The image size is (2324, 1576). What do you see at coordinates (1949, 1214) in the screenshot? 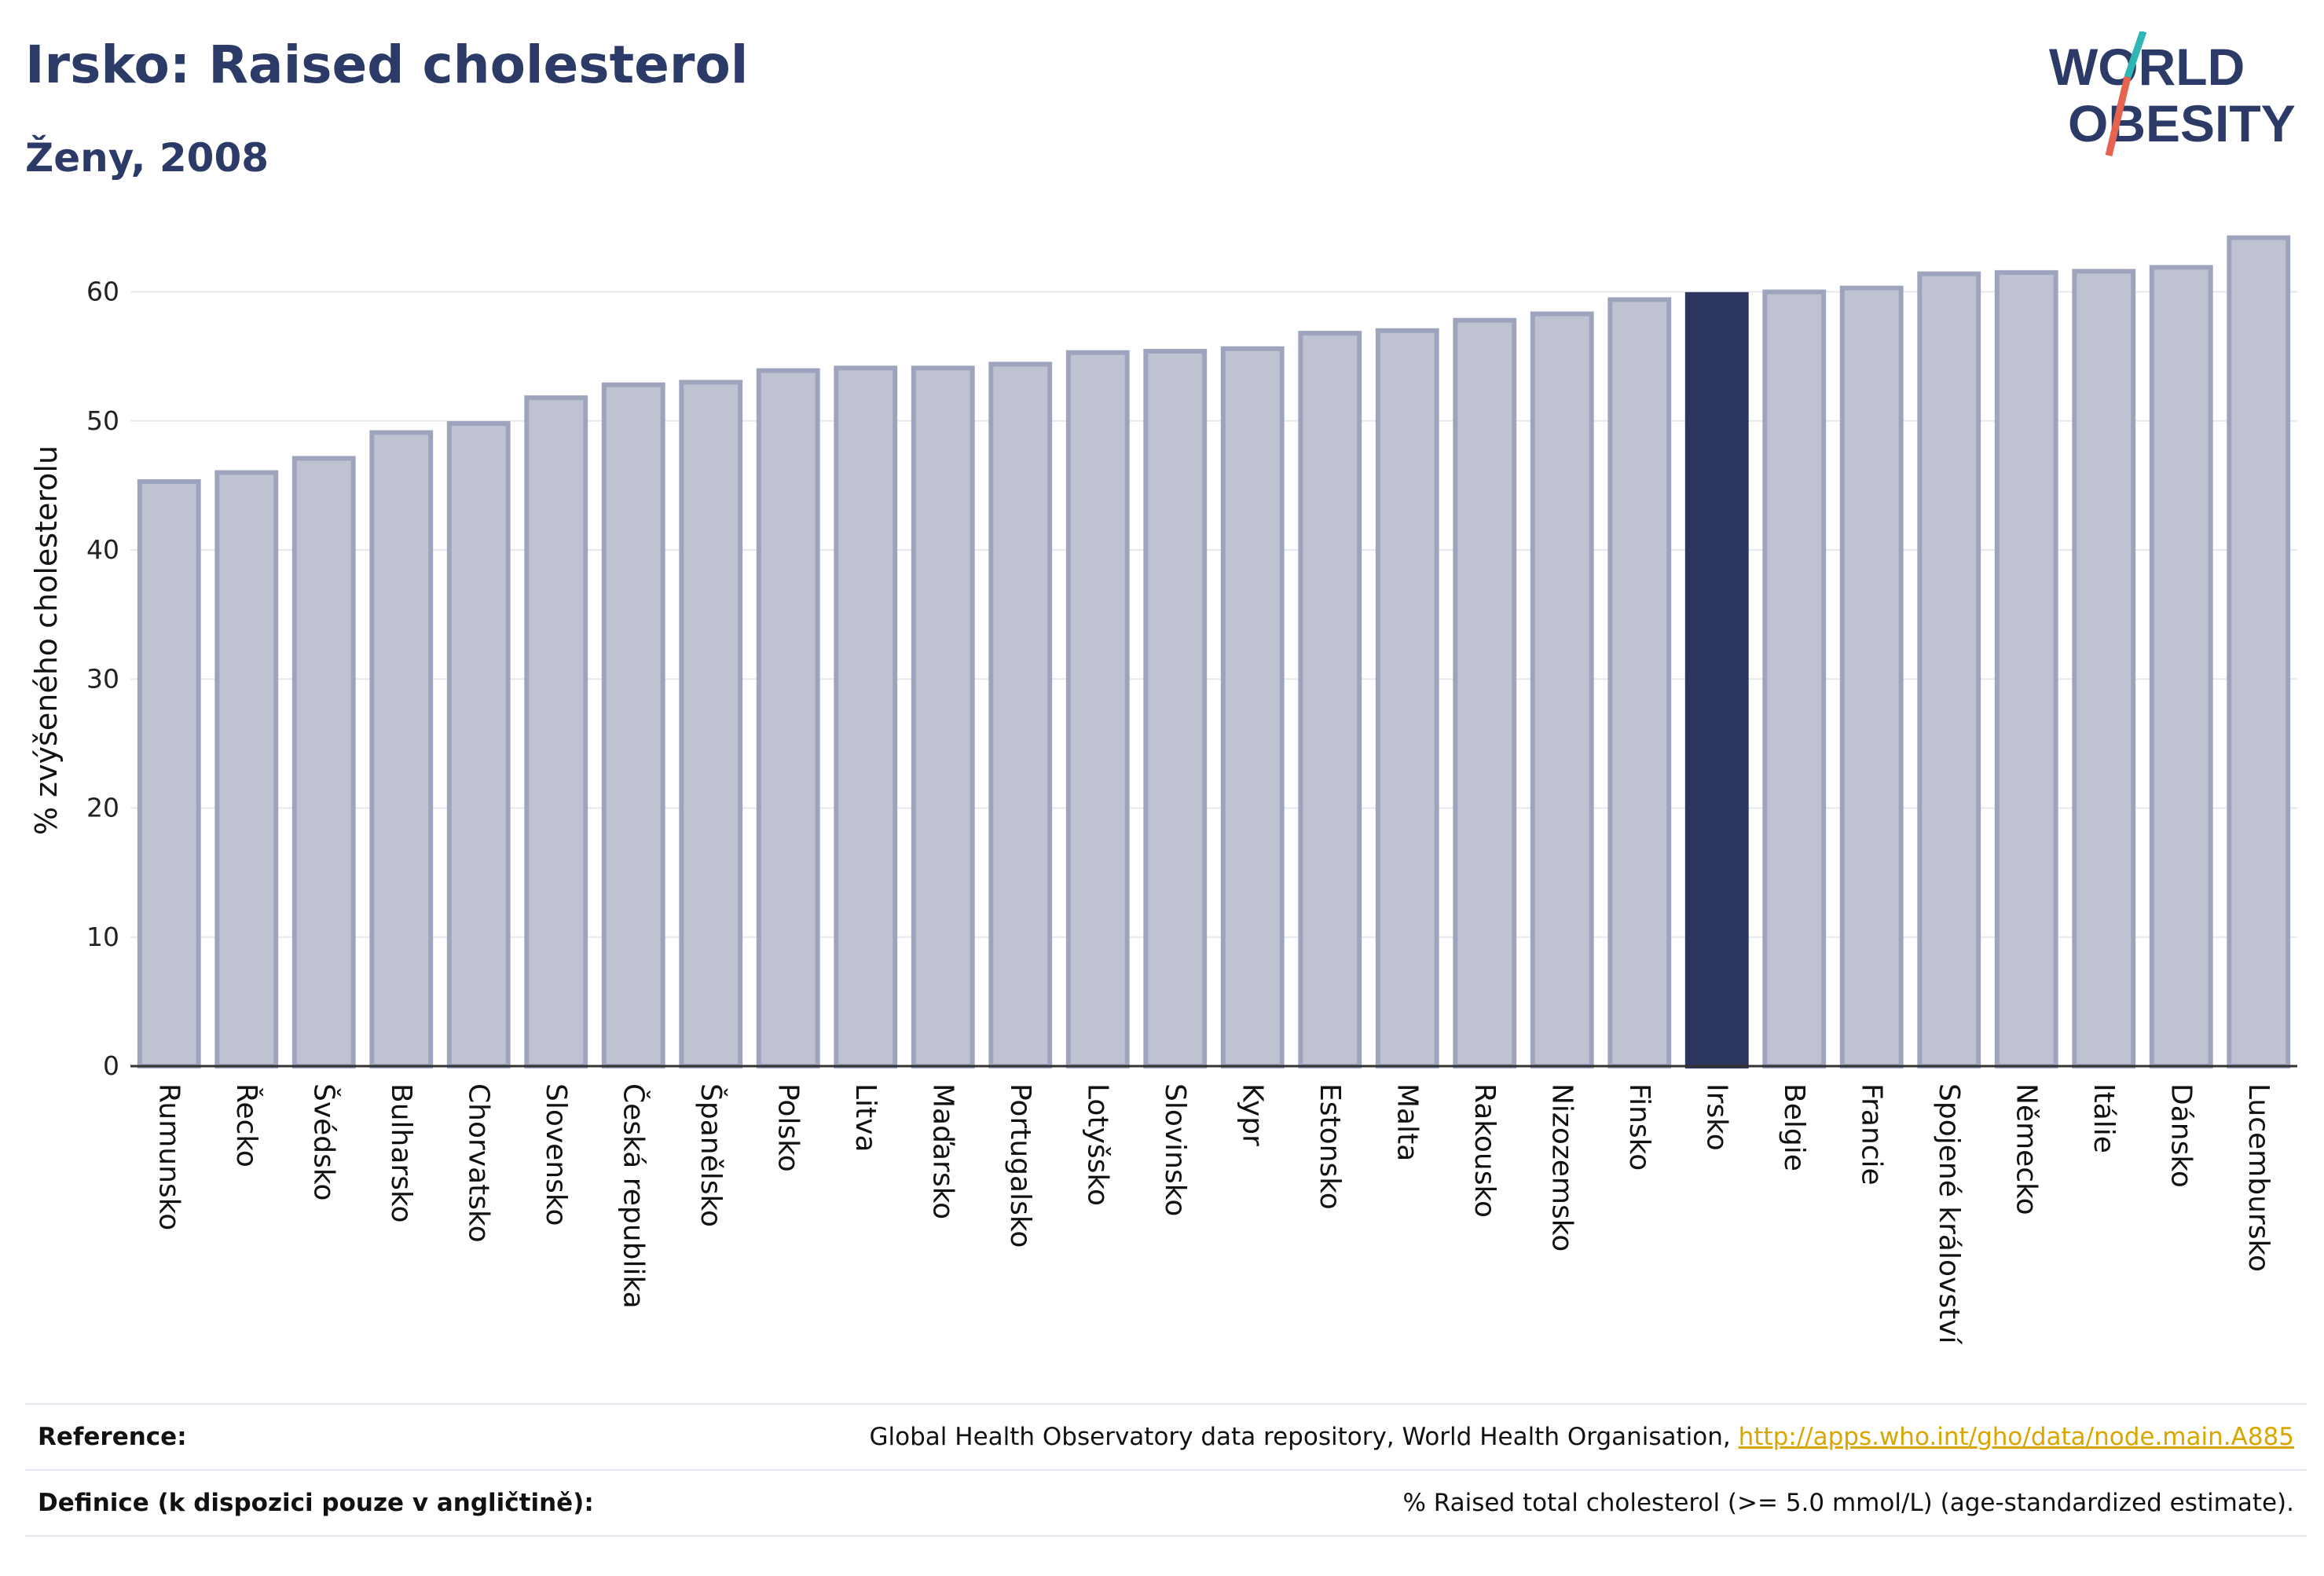
I see `x-tick-label: Spojené království` at bounding box center [1949, 1214].